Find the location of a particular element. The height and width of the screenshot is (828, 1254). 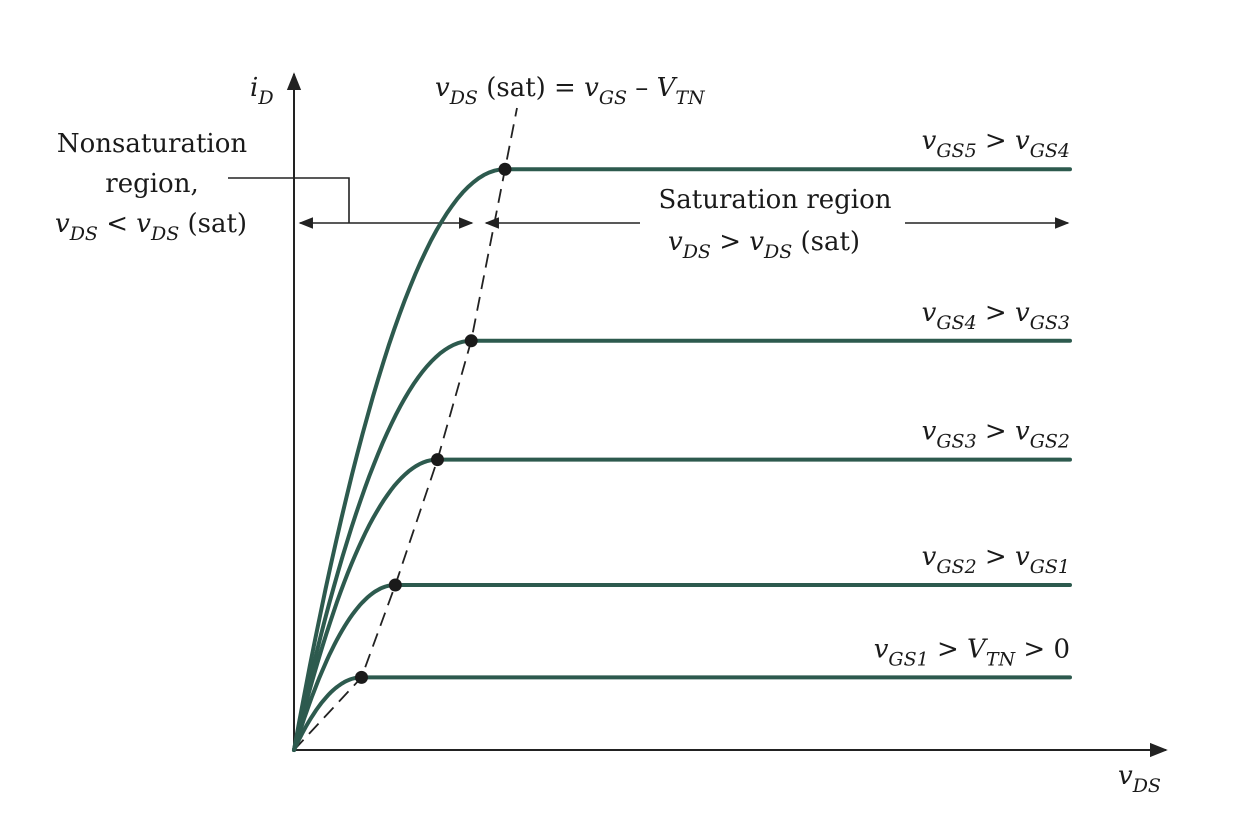

curve-label-2: vGS2 > vGS1 is located at coordinates (996, 560).